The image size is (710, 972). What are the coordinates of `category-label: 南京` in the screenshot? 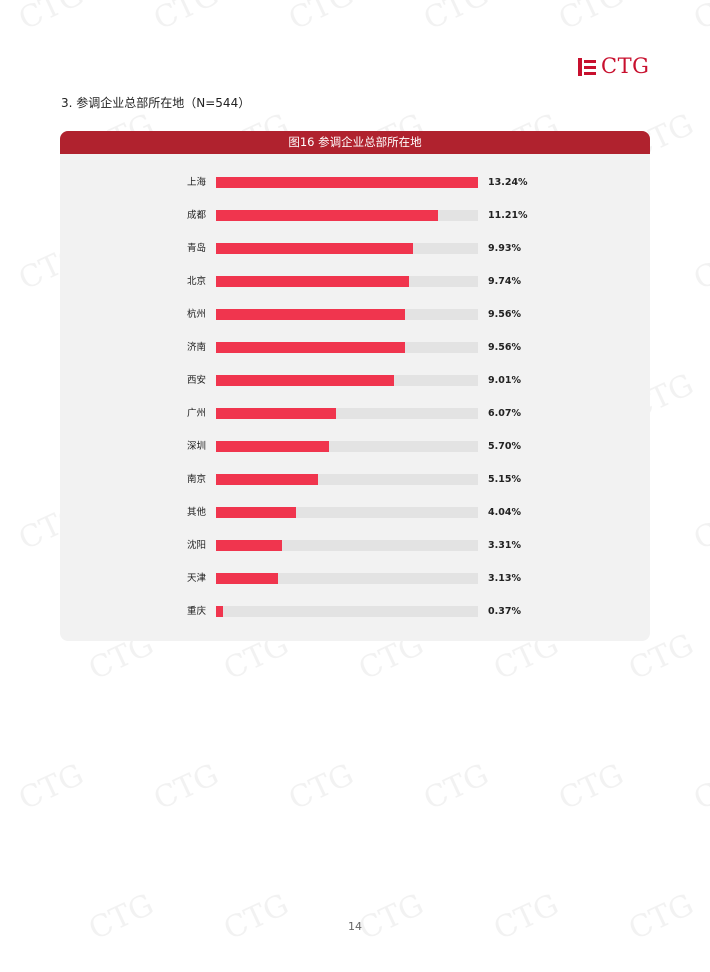 It's located at (196, 479).